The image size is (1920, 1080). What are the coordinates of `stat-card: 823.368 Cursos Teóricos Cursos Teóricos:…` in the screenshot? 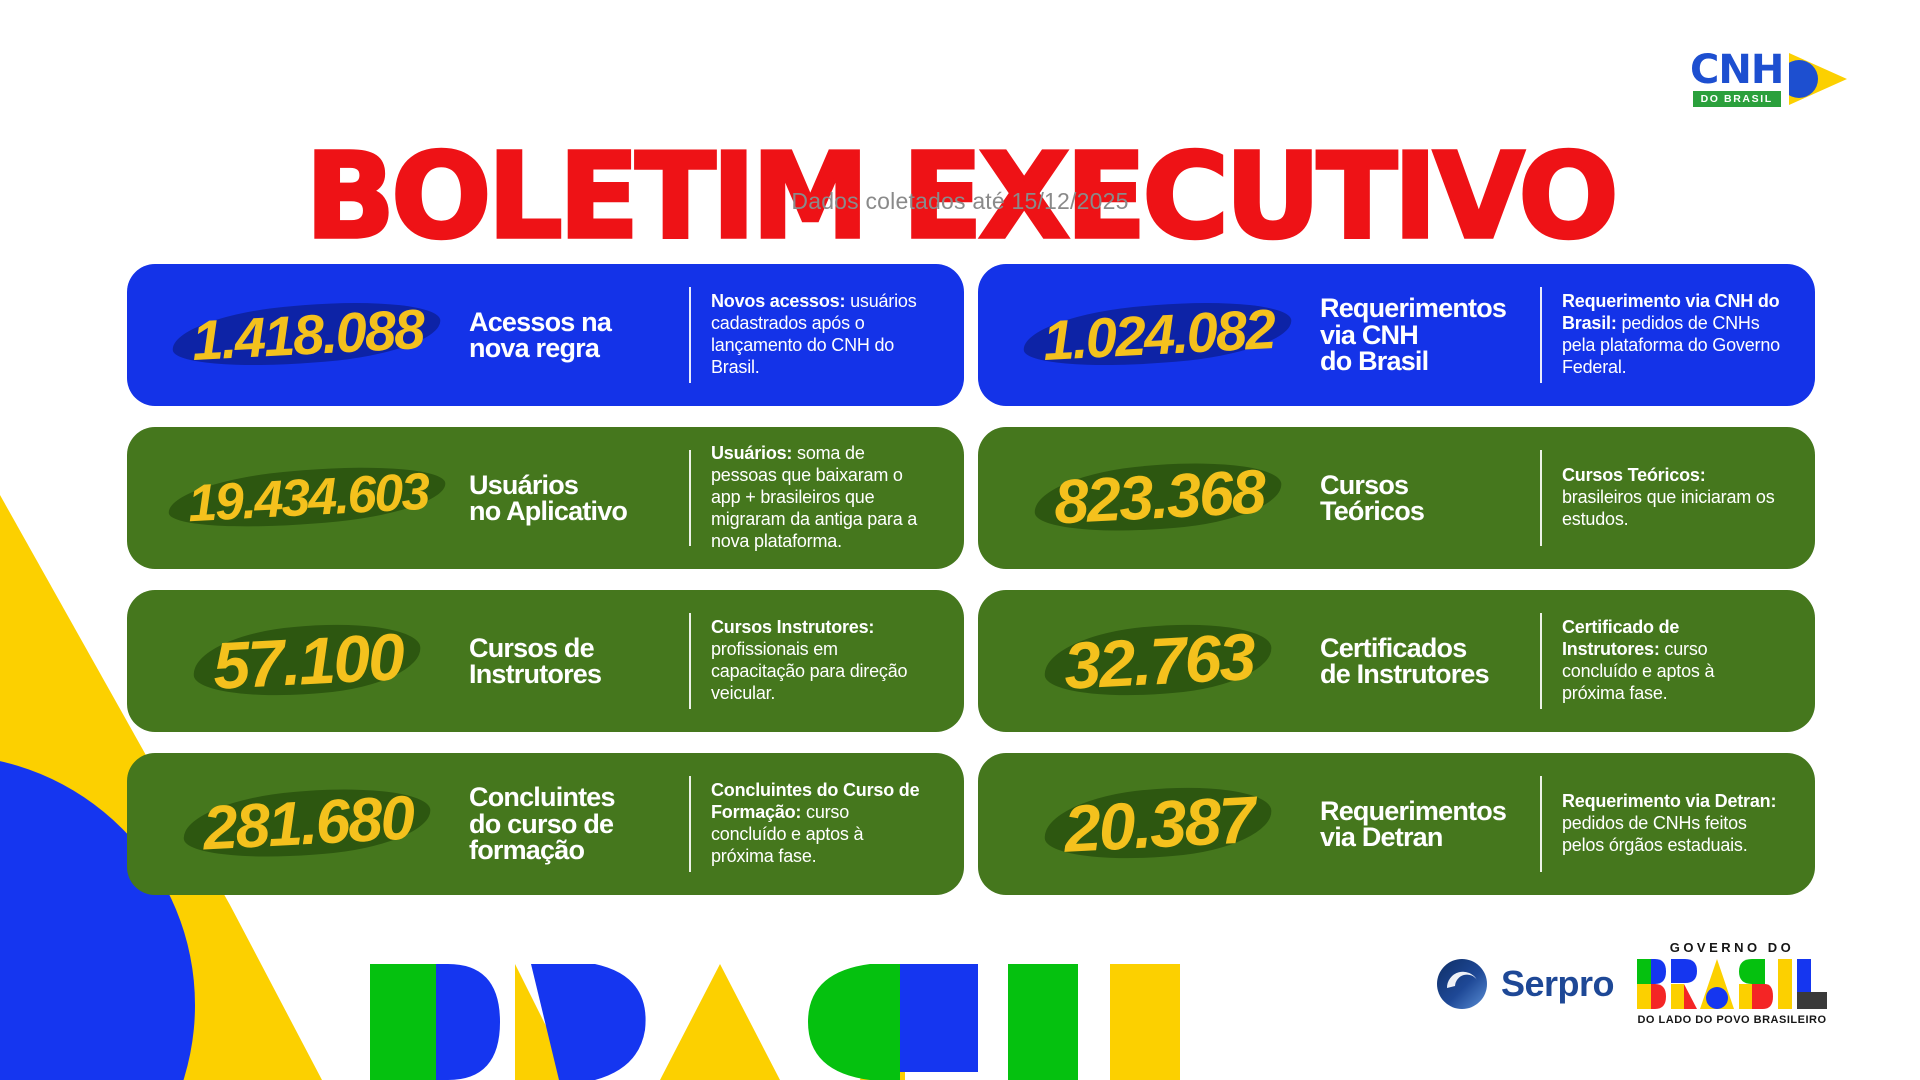 It's located at (1396, 498).